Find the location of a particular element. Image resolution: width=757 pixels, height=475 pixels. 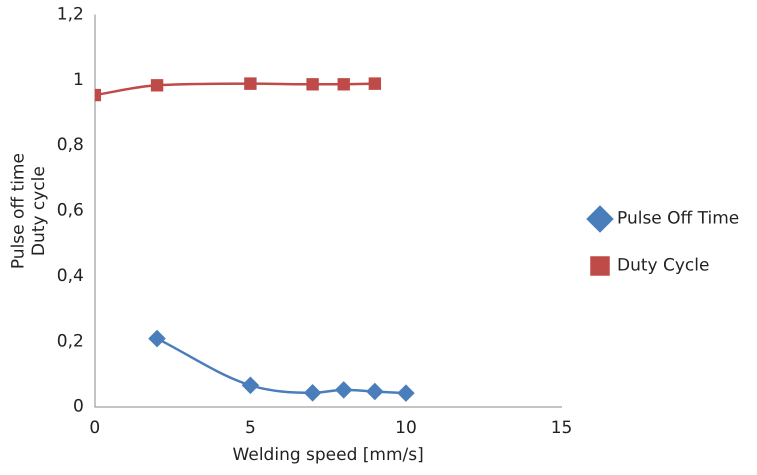

y-tick-label: 1,2 is located at coordinates (70, 14).